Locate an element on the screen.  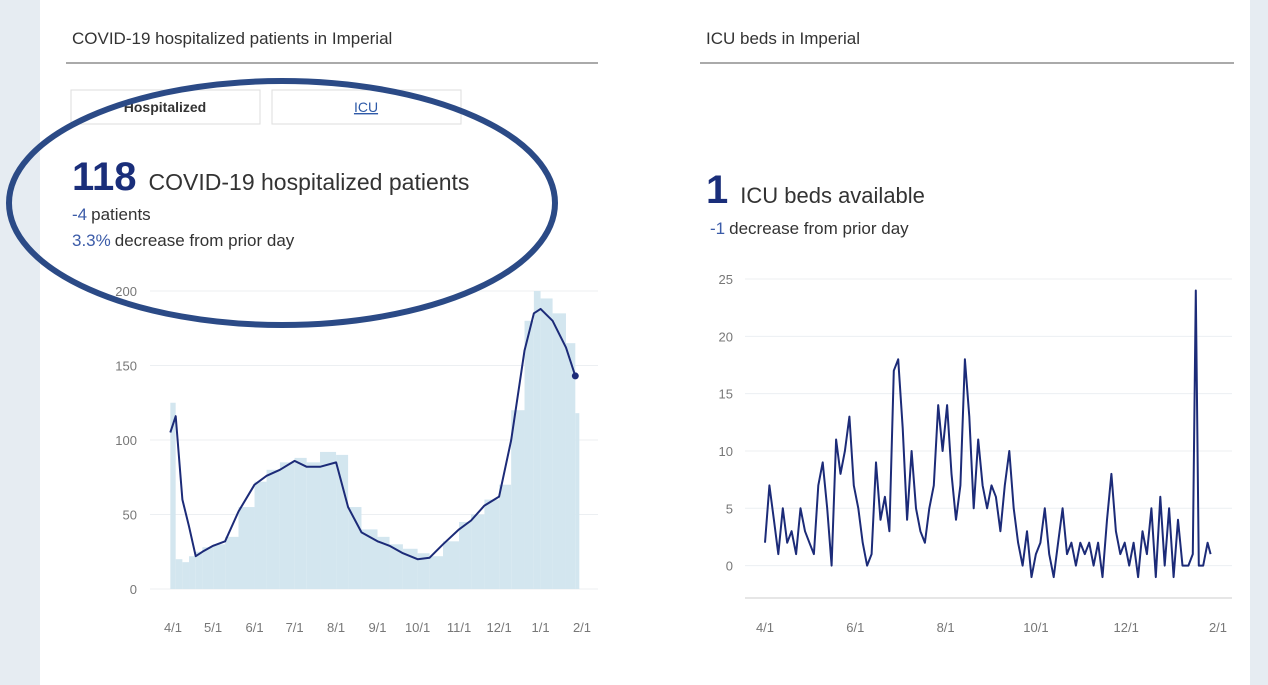
y-tick-label: 25 is located at coordinates (726, 279).